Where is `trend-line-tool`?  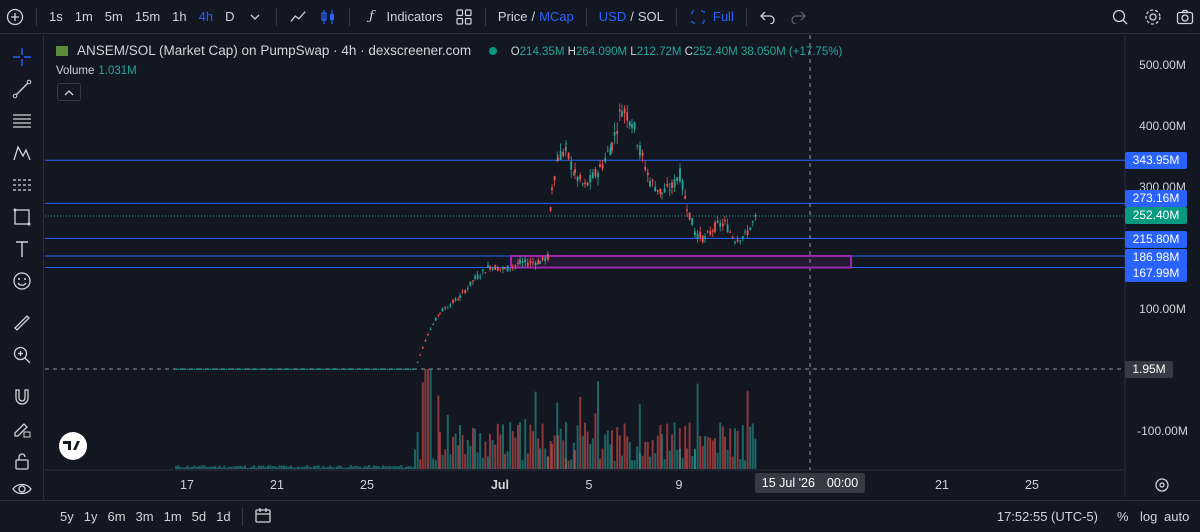
trend-line-tool is located at coordinates (22, 90).